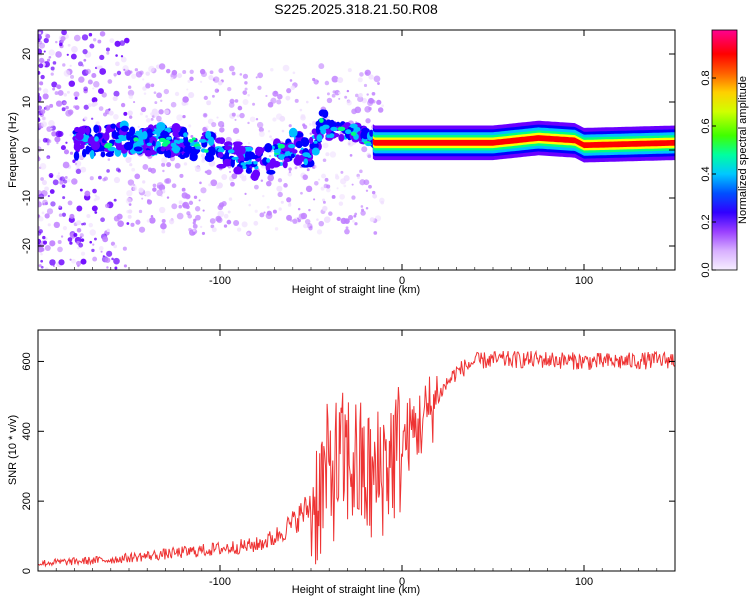 The width and height of the screenshot is (750, 600). What do you see at coordinates (27, 102) in the screenshot?
I see `y-tick-label: 10` at bounding box center [27, 102].